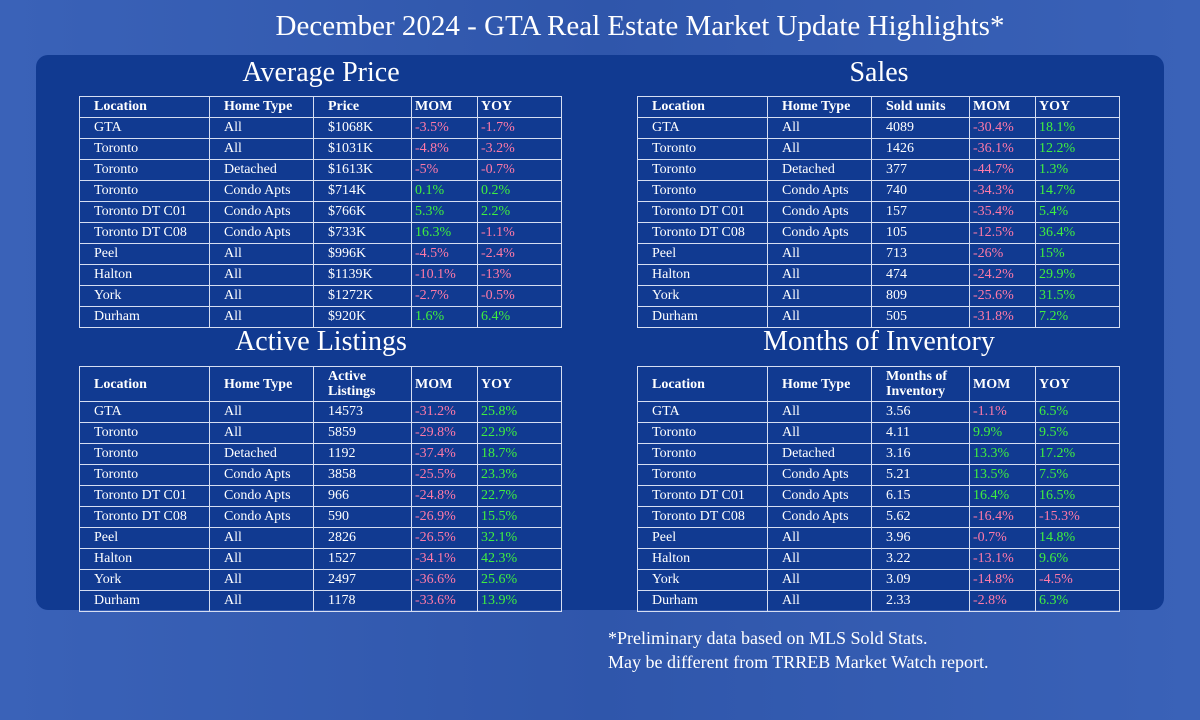  I want to click on table-cell: Toronto DT C08, so click(144, 517).